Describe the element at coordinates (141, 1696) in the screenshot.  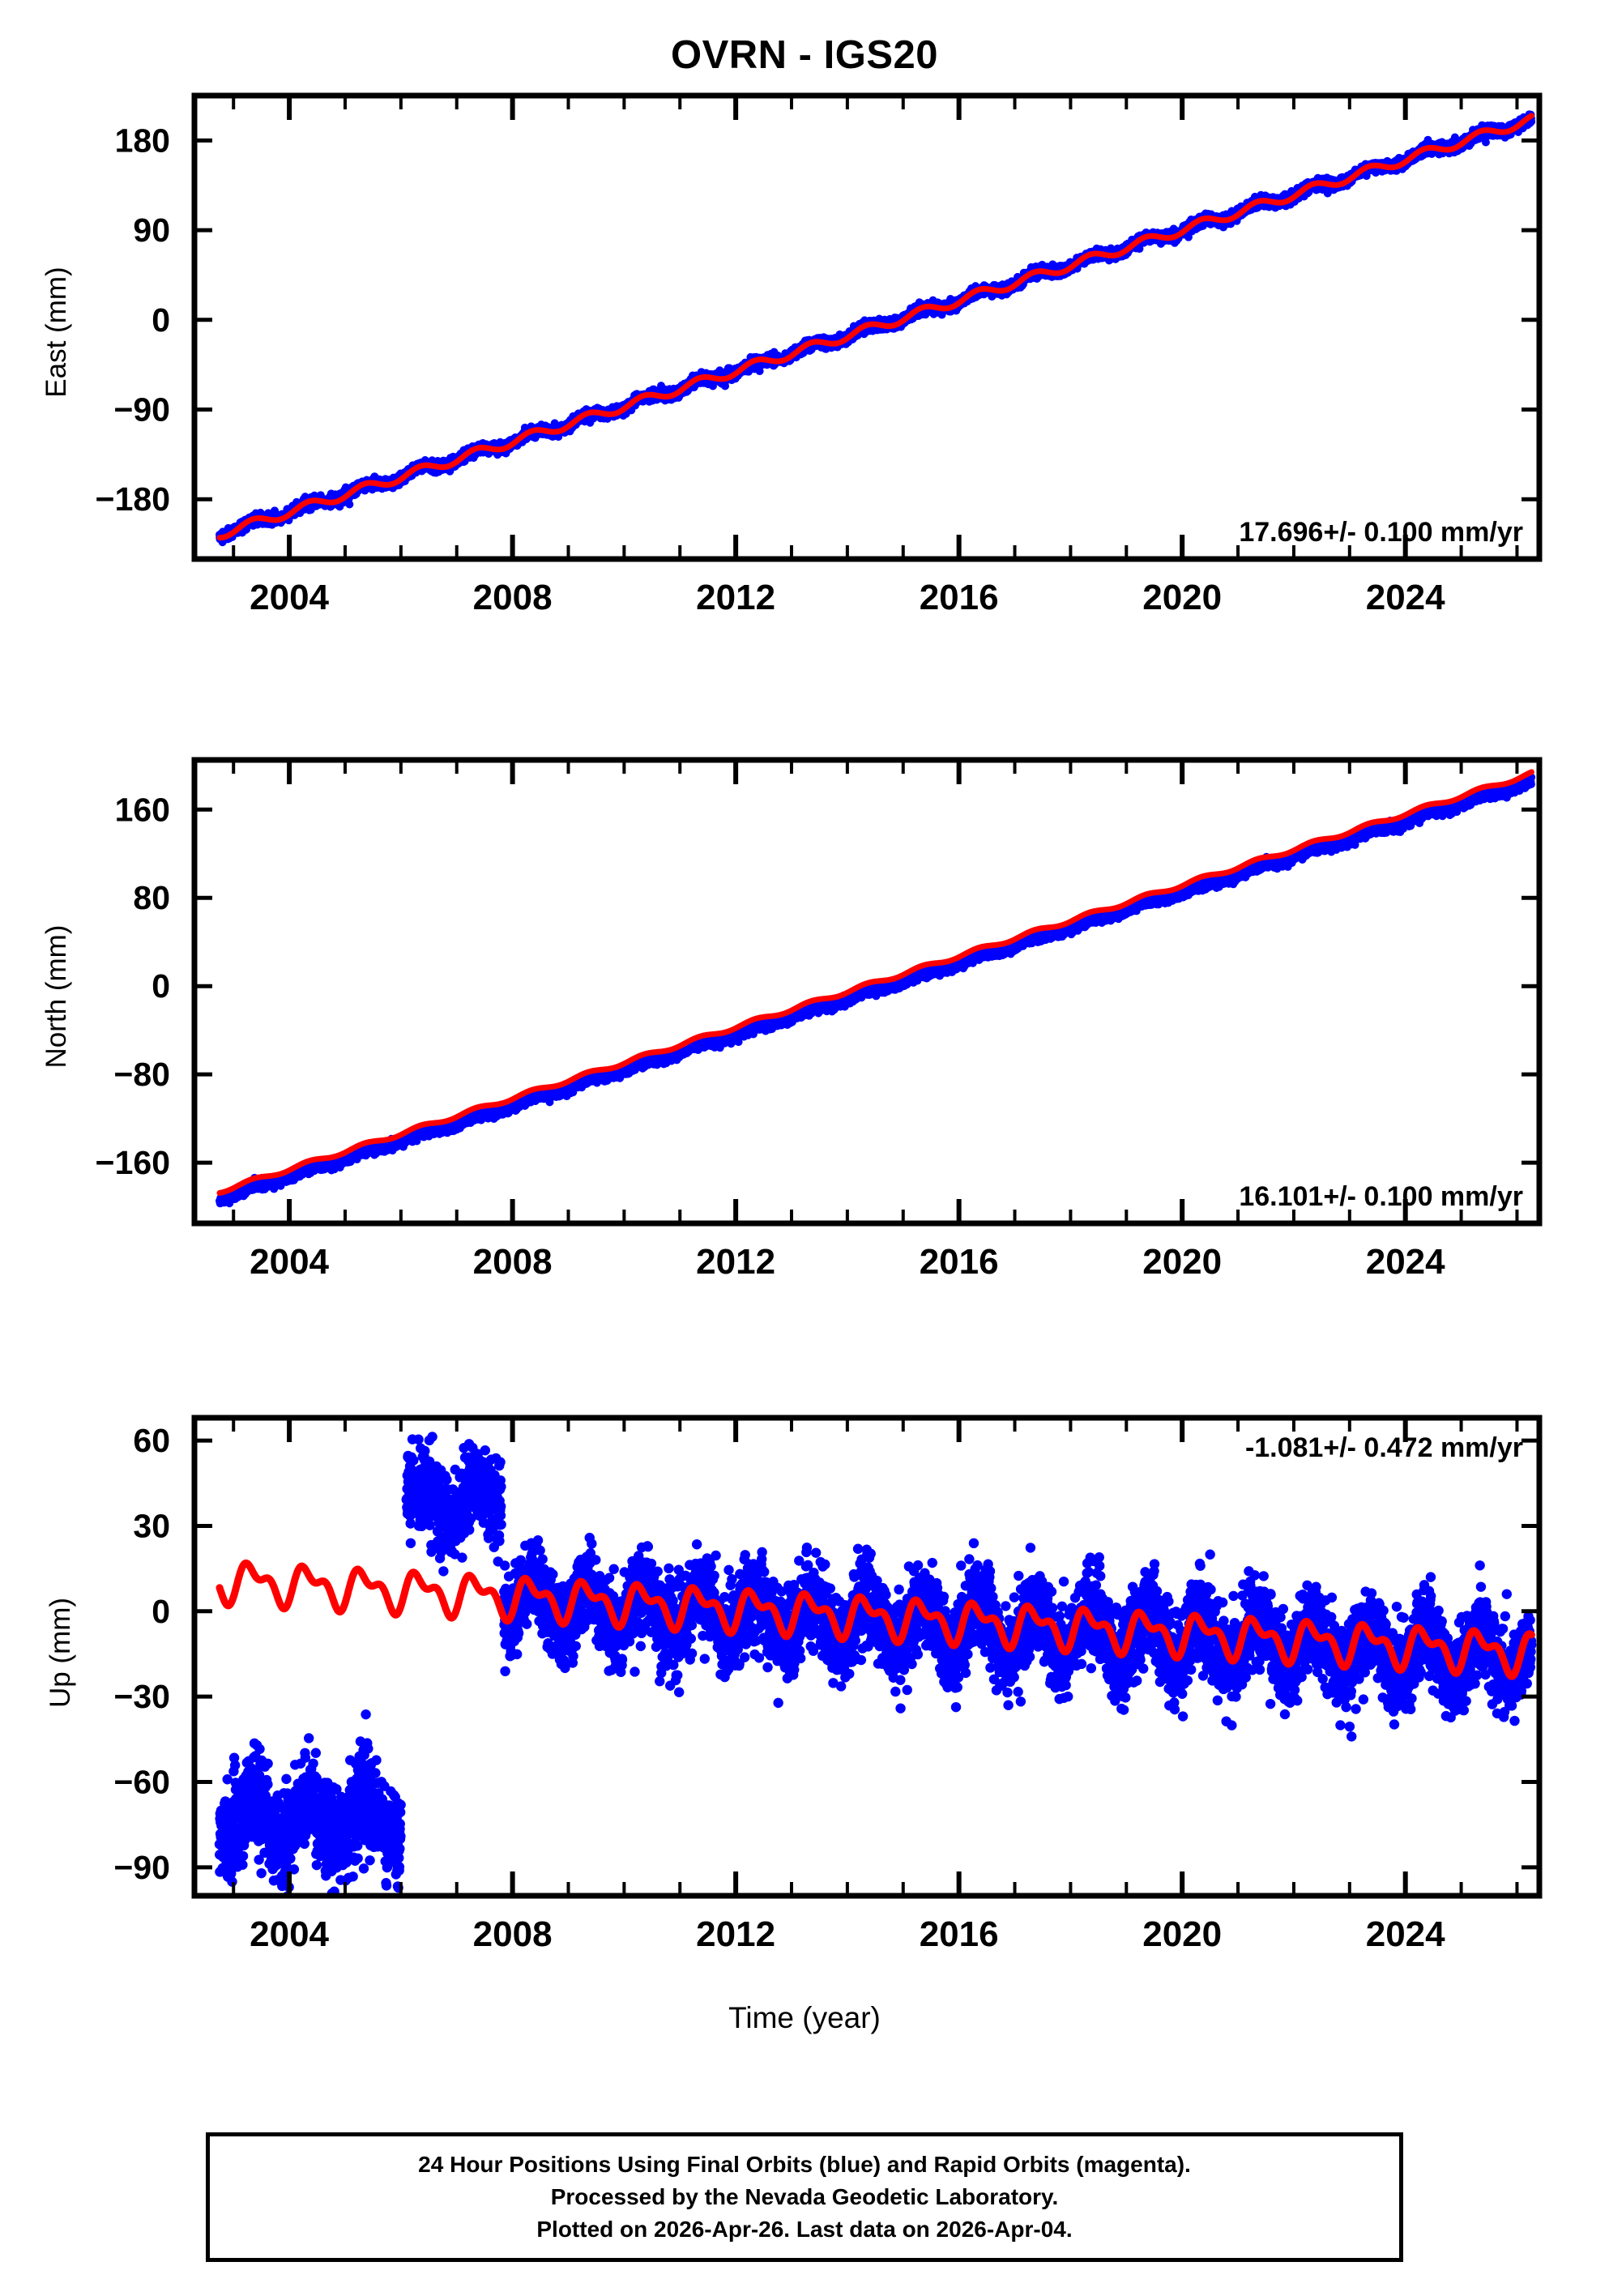
I see `y-tick-label: −30` at that location.